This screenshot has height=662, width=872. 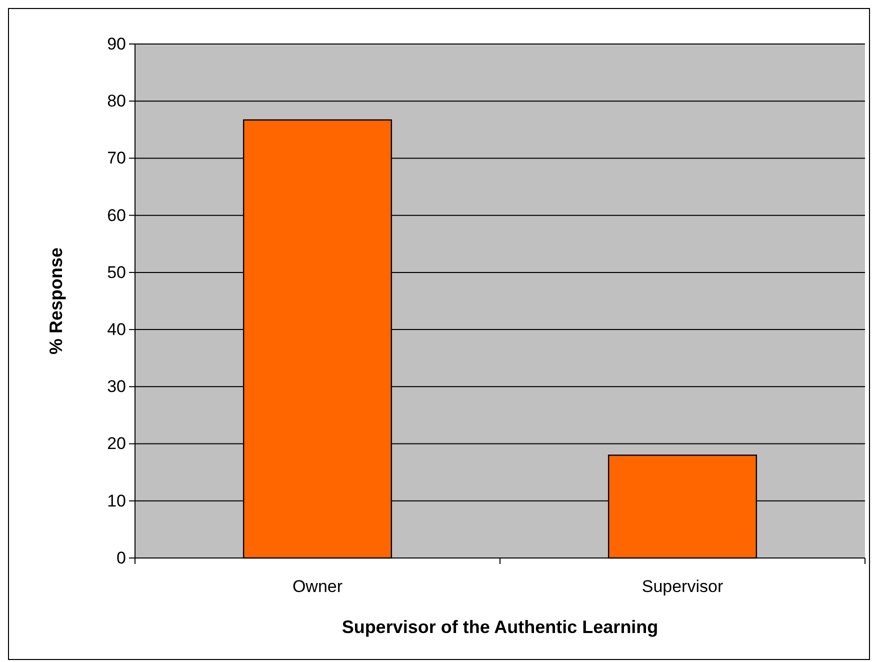 What do you see at coordinates (116, 215) in the screenshot?
I see `y-tick-label: 60` at bounding box center [116, 215].